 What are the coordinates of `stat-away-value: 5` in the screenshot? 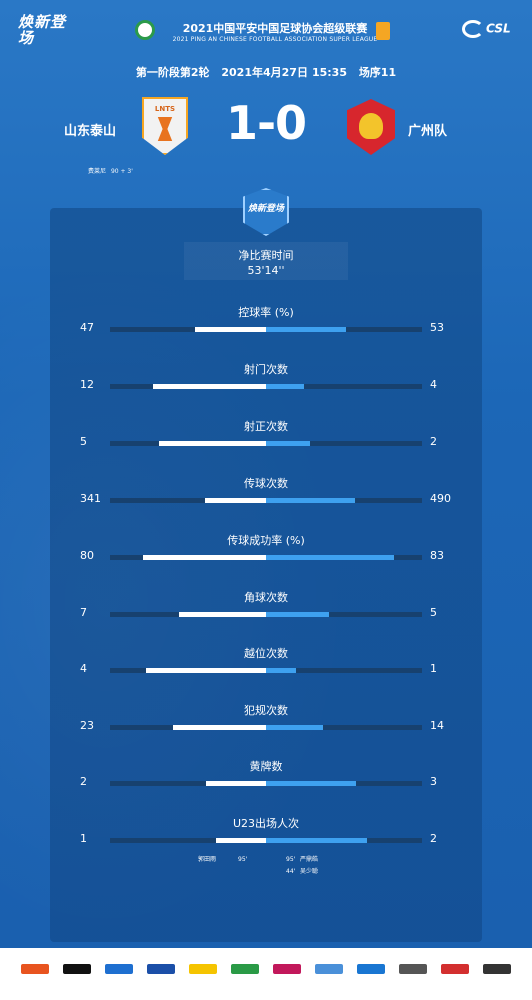 It's located at (433, 612).